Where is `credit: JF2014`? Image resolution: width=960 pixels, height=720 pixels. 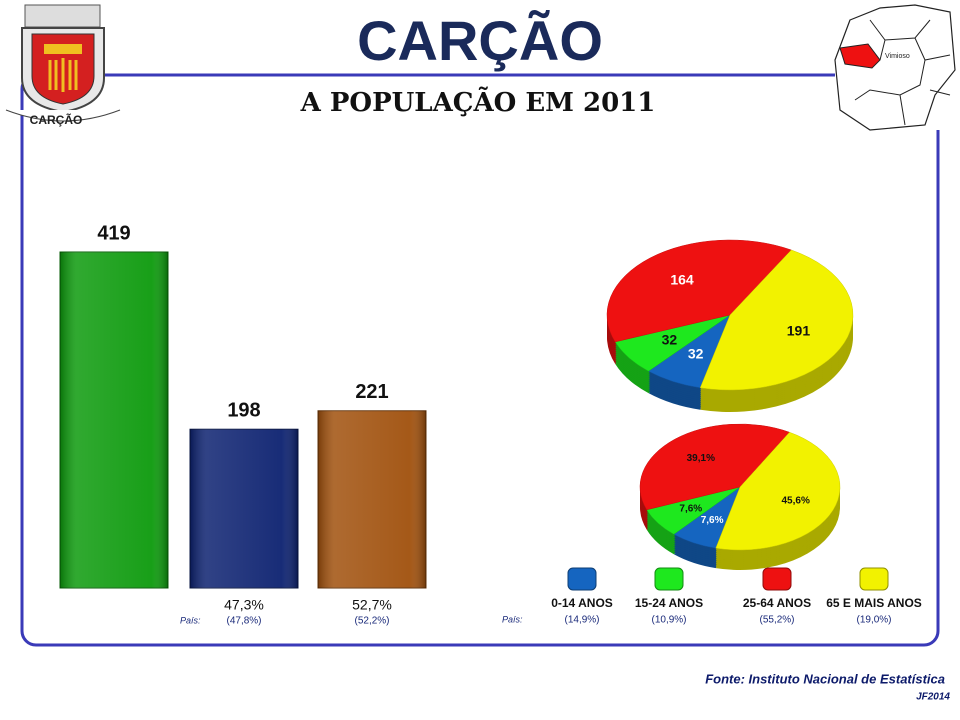 credit: JF2014 is located at coordinates (933, 697).